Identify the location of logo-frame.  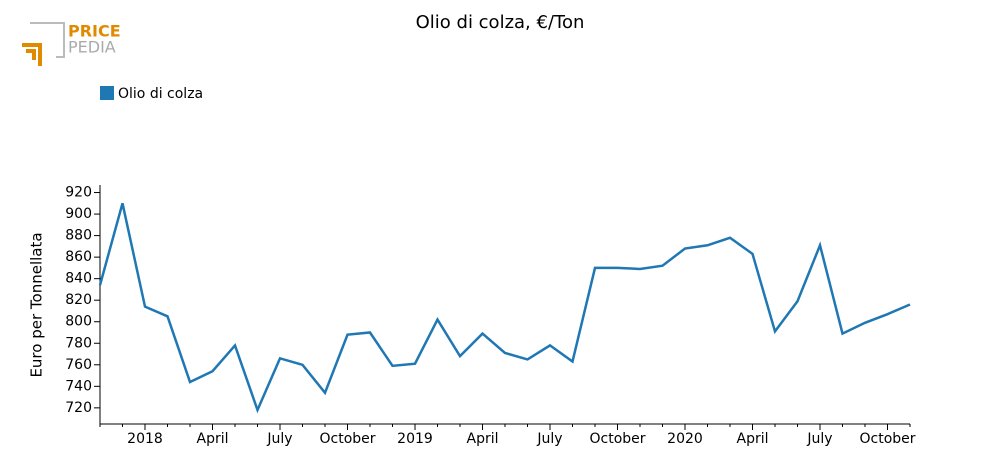
(47, 40).